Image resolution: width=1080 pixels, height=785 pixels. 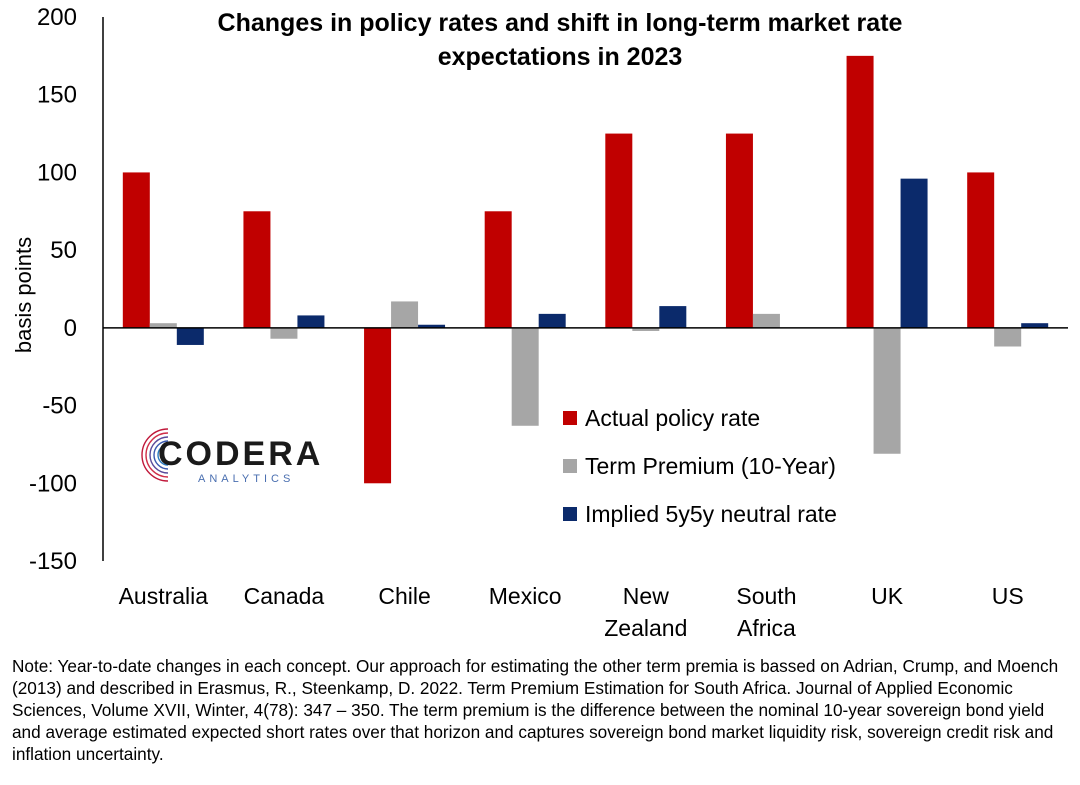 I want to click on codera-logo: CODERA ANALYTICS, so click(x=243, y=456).